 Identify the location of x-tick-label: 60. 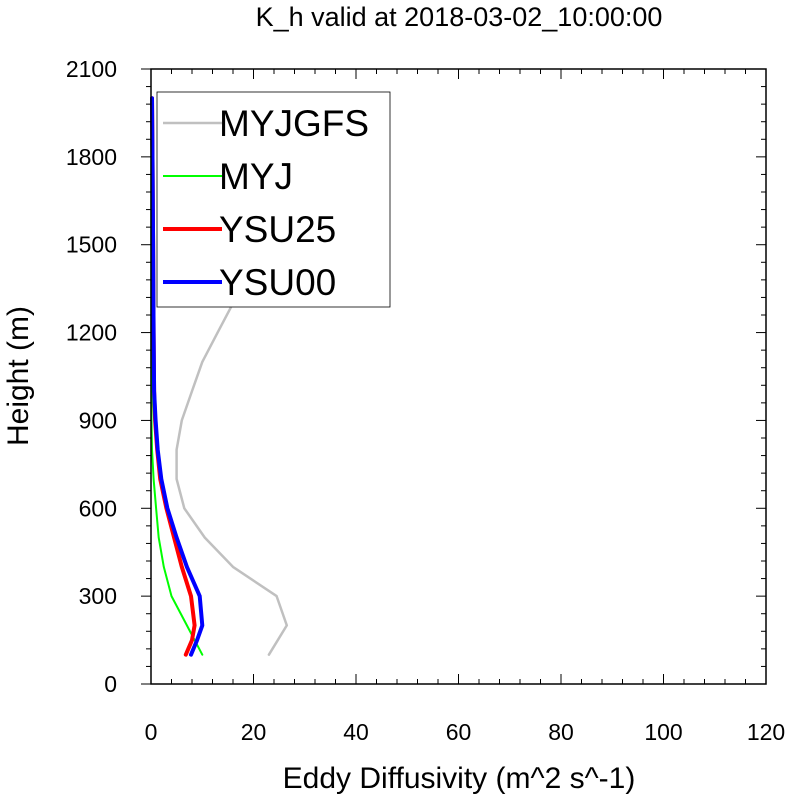
(459, 732).